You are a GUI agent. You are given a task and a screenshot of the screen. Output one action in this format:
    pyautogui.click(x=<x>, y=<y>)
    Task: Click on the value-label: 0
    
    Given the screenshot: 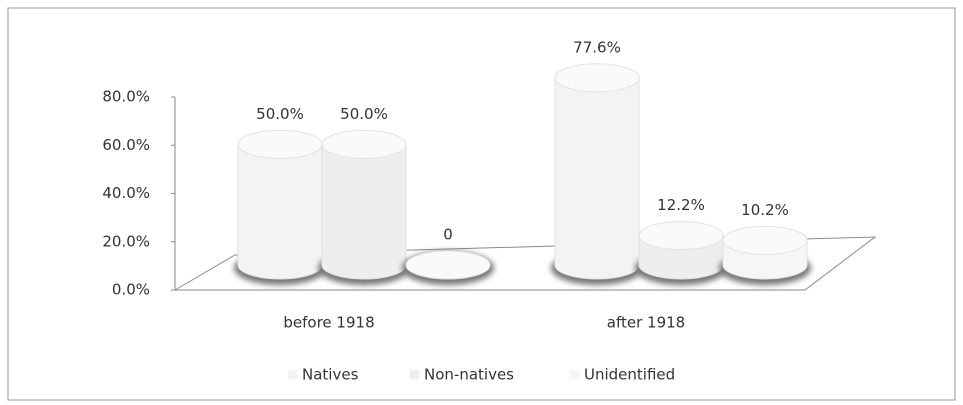 What is the action you would take?
    pyautogui.click(x=448, y=235)
    